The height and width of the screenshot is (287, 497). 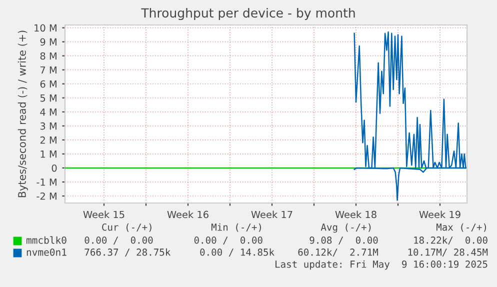 What do you see at coordinates (46, 196) in the screenshot?
I see `y-tick-label: -2 M` at bounding box center [46, 196].